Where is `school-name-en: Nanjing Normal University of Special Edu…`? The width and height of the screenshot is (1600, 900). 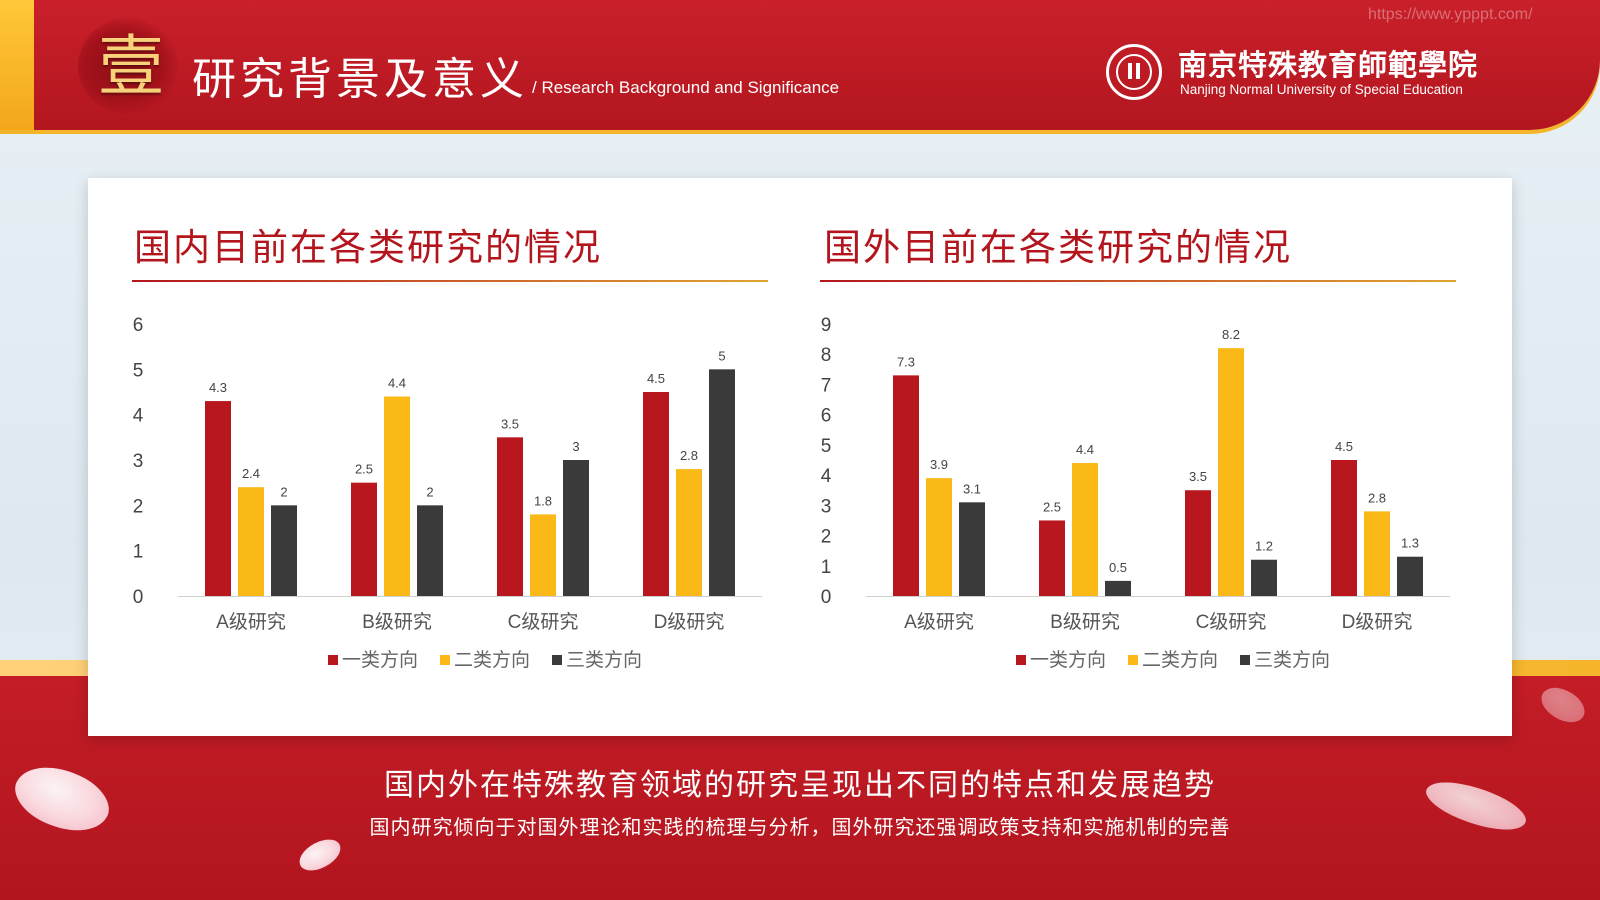 school-name-en: Nanjing Normal University of Special Edu… is located at coordinates (1321, 89).